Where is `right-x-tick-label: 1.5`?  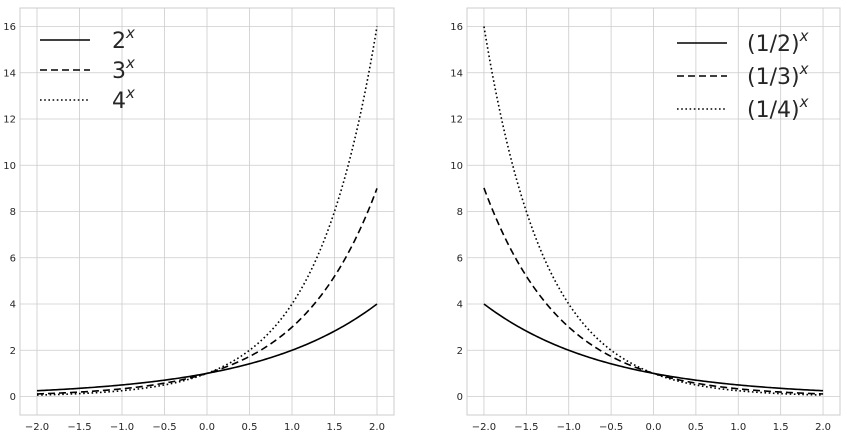 right-x-tick-label: 1.5 is located at coordinates (781, 427).